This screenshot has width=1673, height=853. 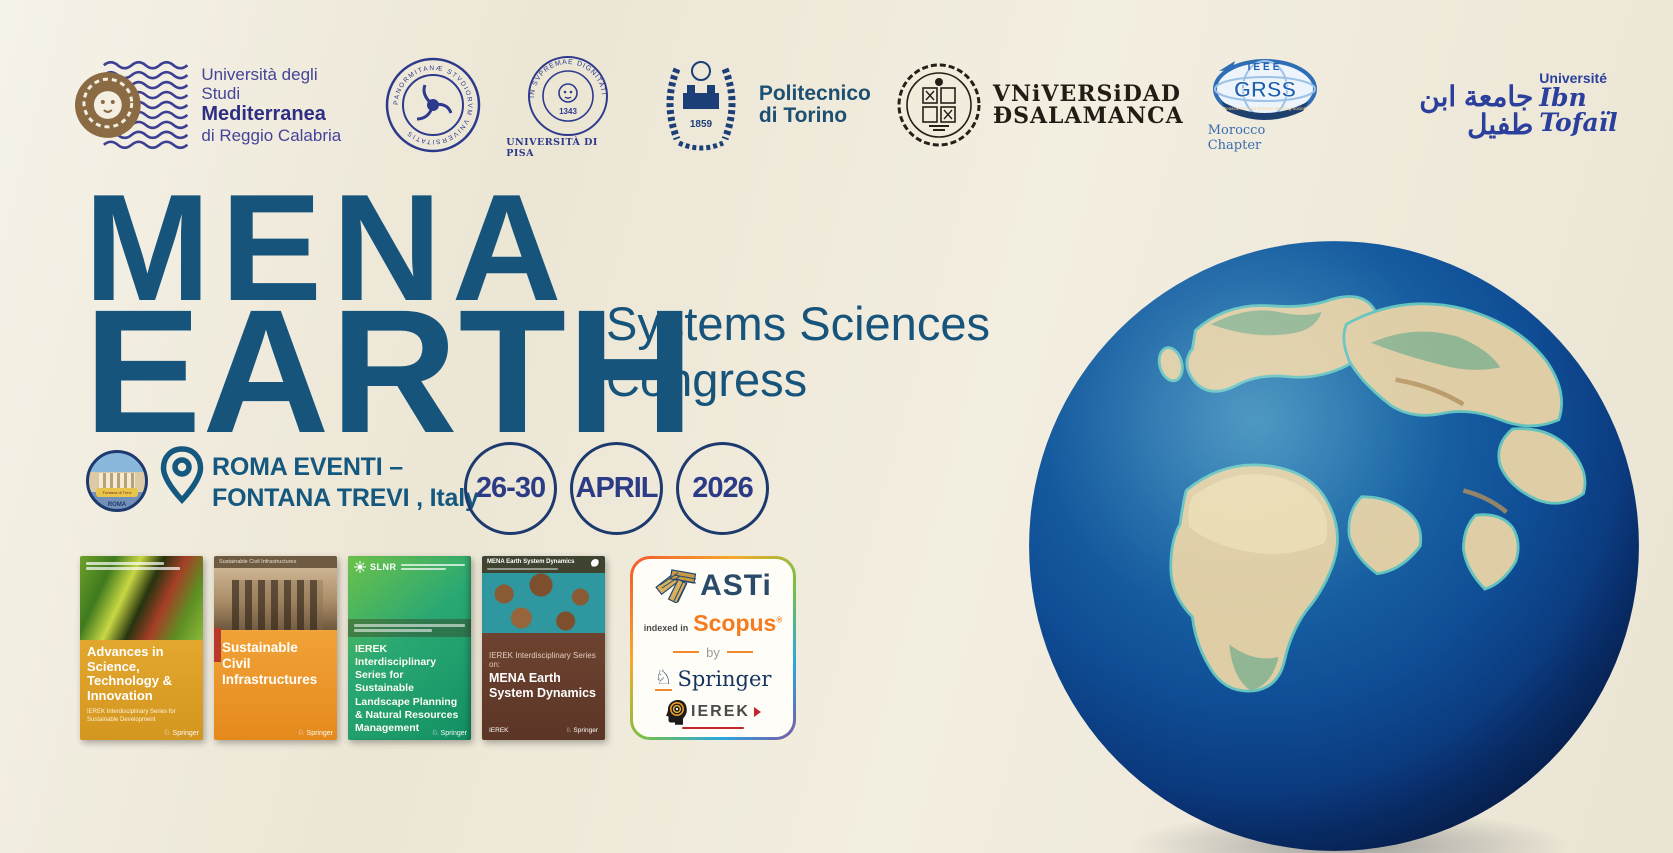 What do you see at coordinates (543, 603) in the screenshot?
I see `book4-cover-art` at bounding box center [543, 603].